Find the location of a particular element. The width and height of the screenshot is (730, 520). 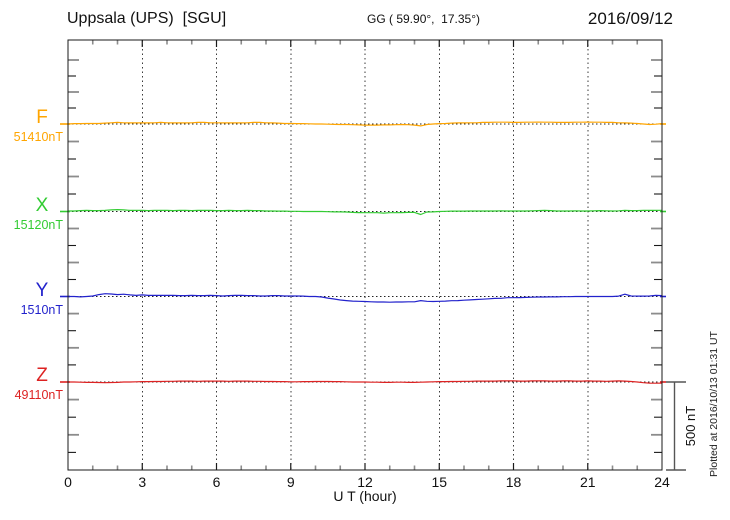

x-tick-label-24: 24 is located at coordinates (662, 482).